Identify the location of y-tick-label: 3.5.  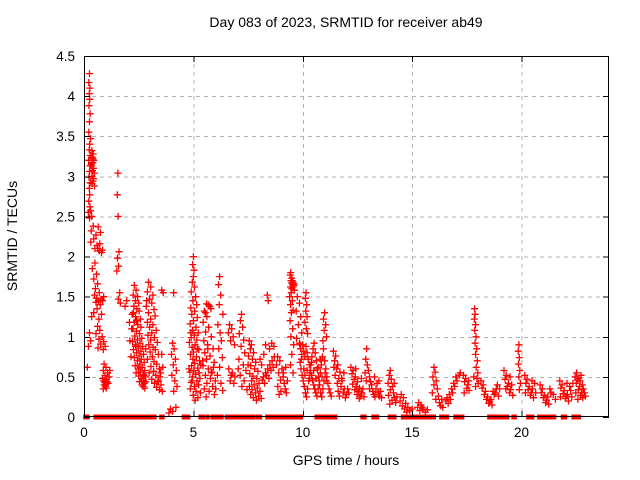
(65, 136).